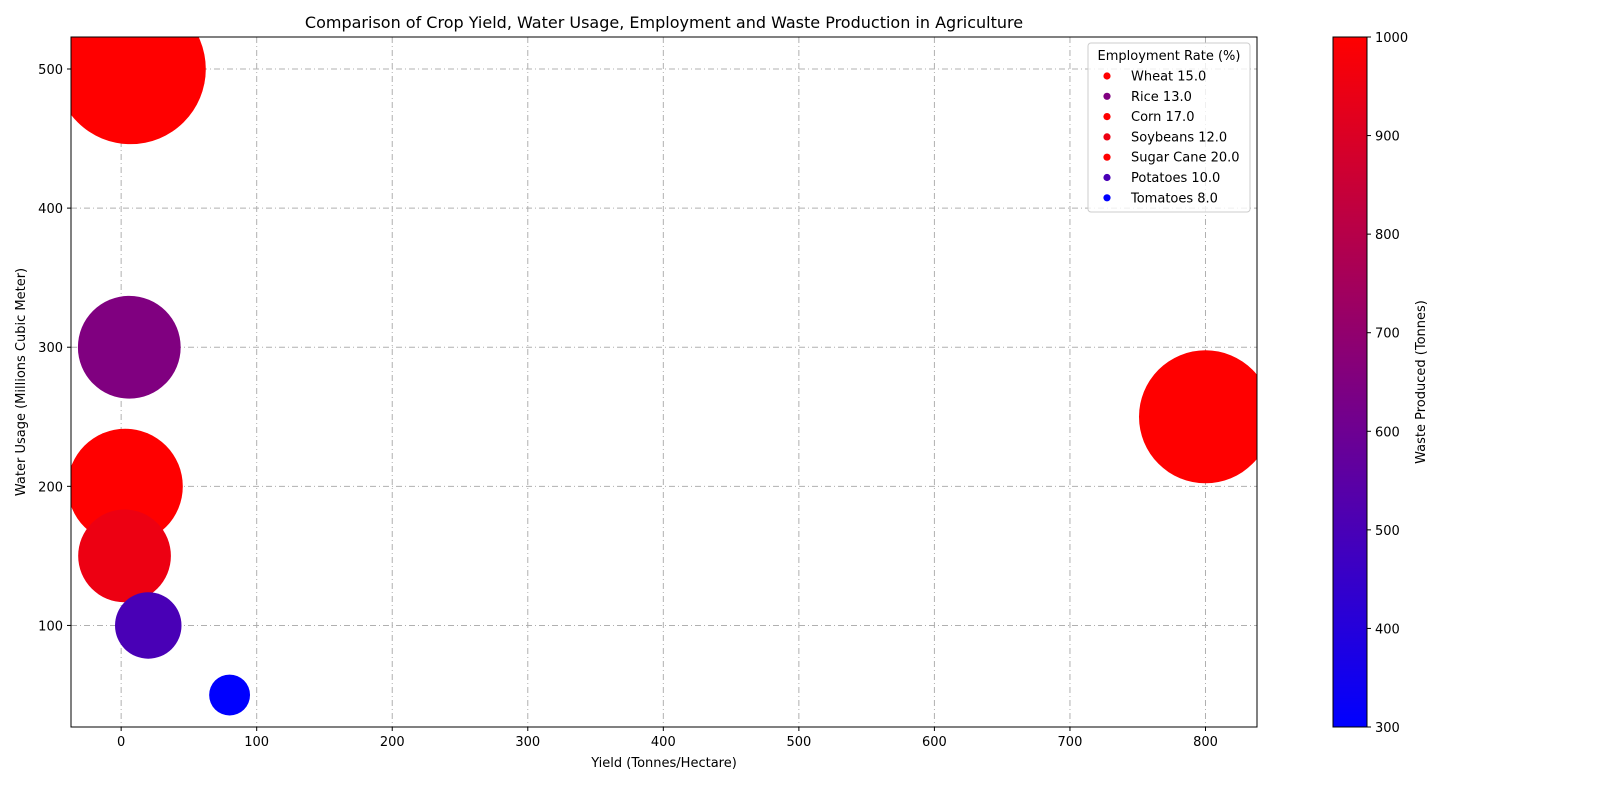 The image size is (1600, 804). What do you see at coordinates (1387, 334) in the screenshot?
I see `colorbar-tick-label: 700` at bounding box center [1387, 334].